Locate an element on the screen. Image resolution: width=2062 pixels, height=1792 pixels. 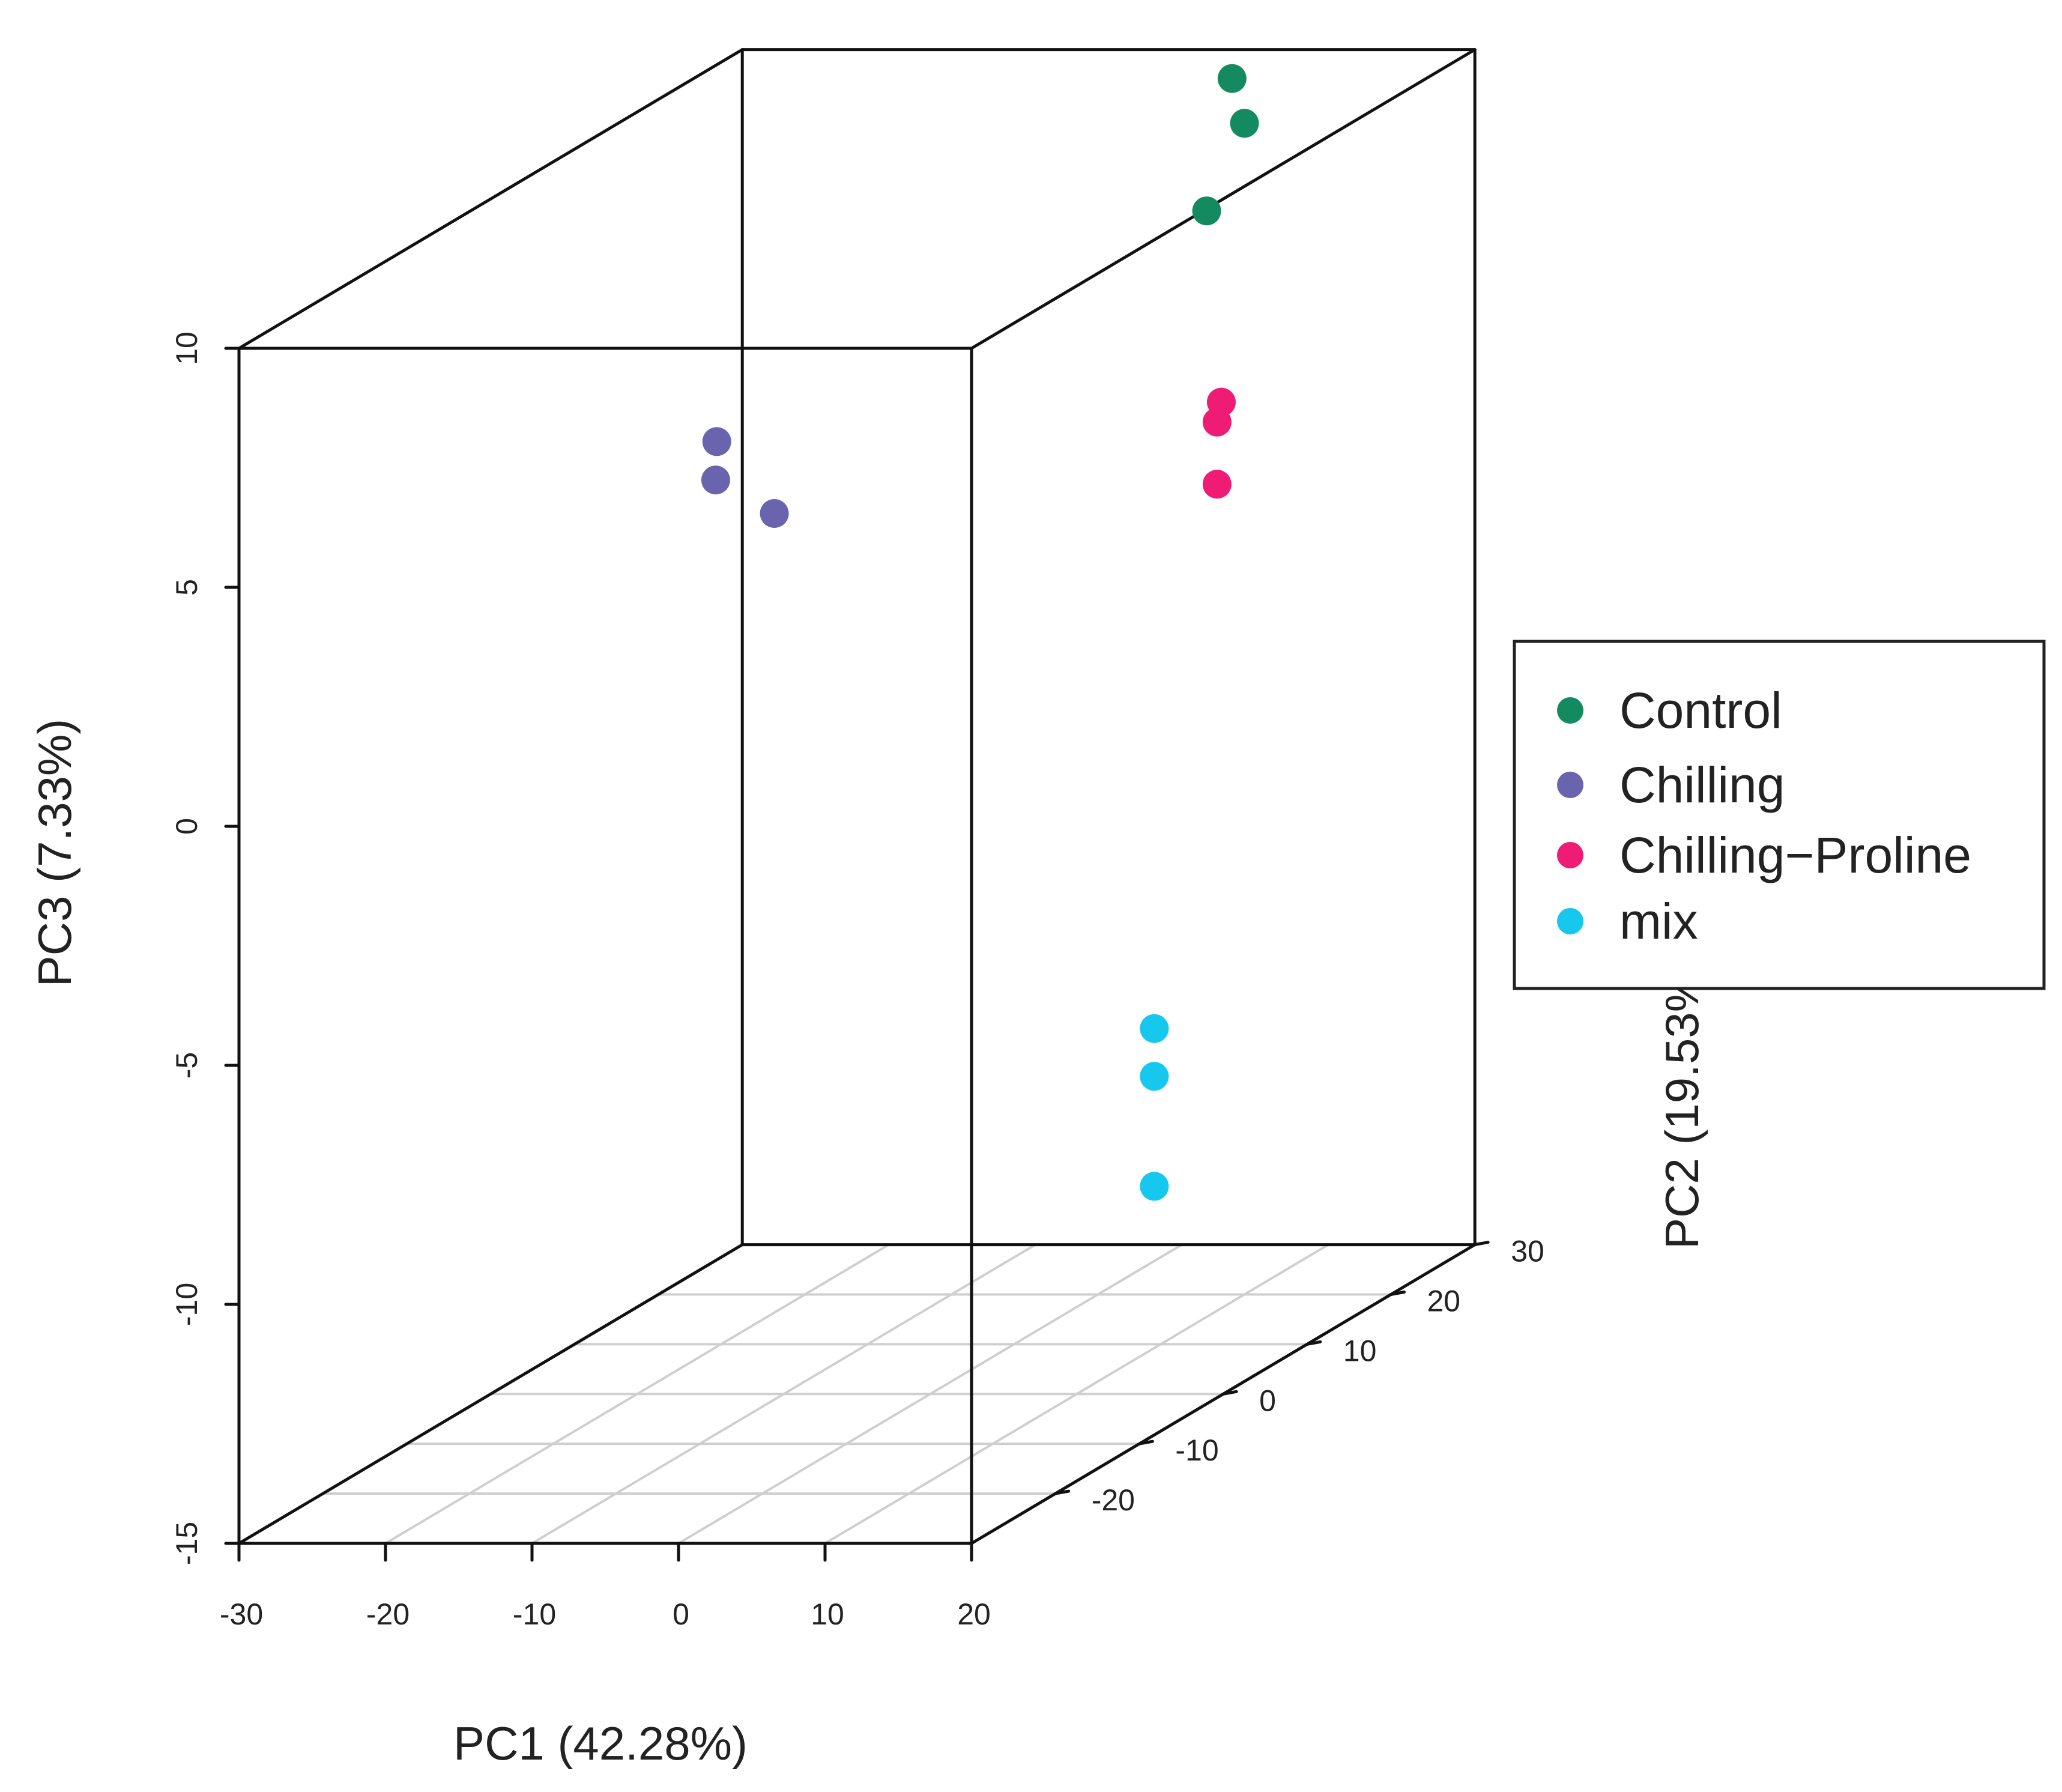
legend-marker-chilling is located at coordinates (1570, 785).